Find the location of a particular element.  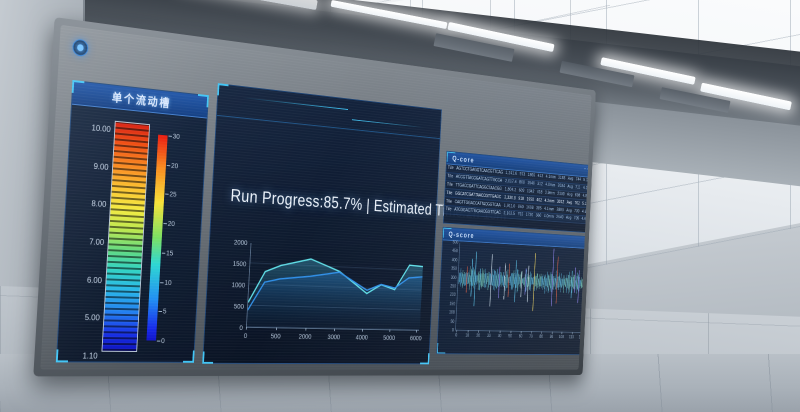

q-score-x-tick: 110 is located at coordinates (571, 337).